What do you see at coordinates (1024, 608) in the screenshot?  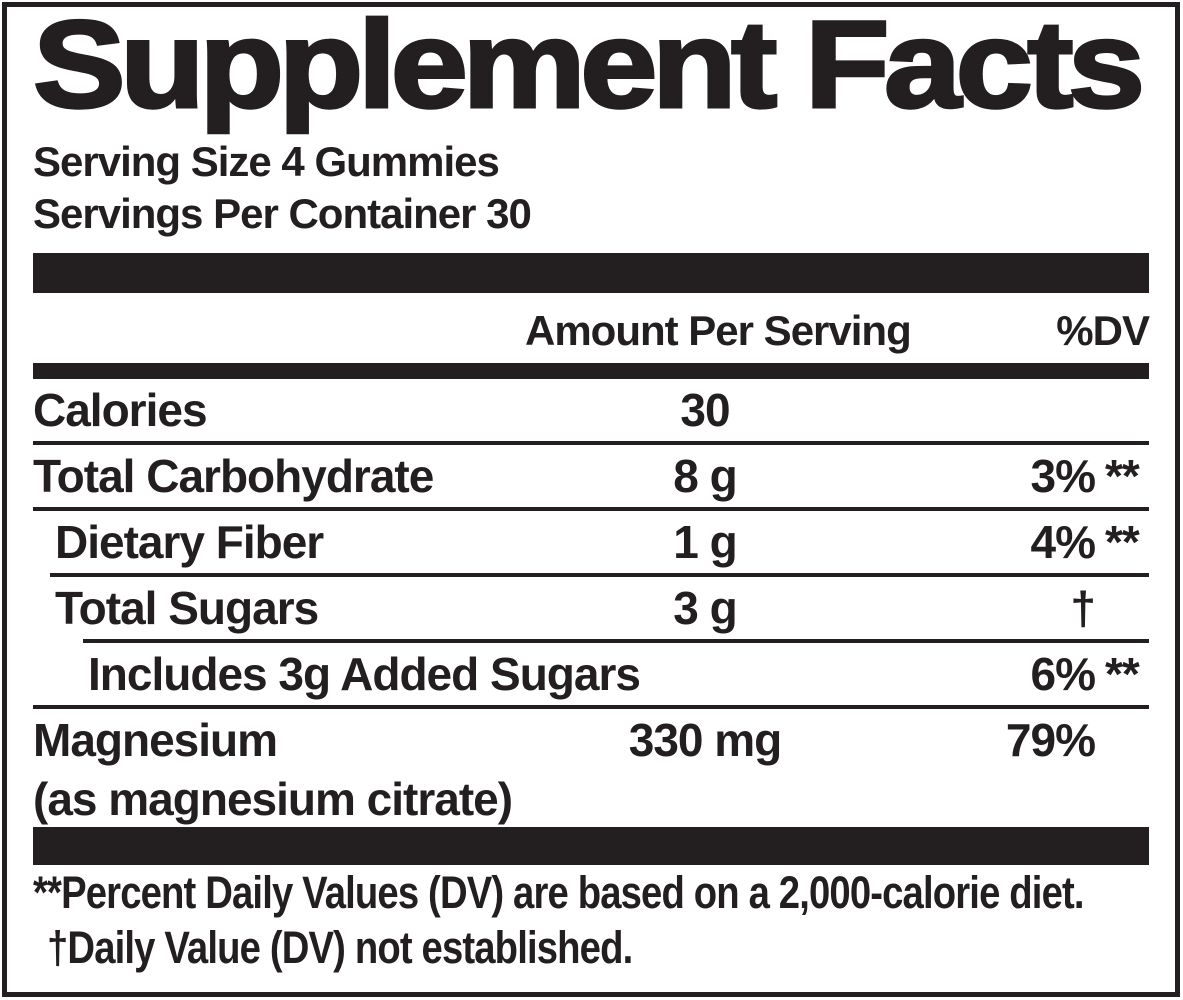 I see `nutrient-dv: †` at bounding box center [1024, 608].